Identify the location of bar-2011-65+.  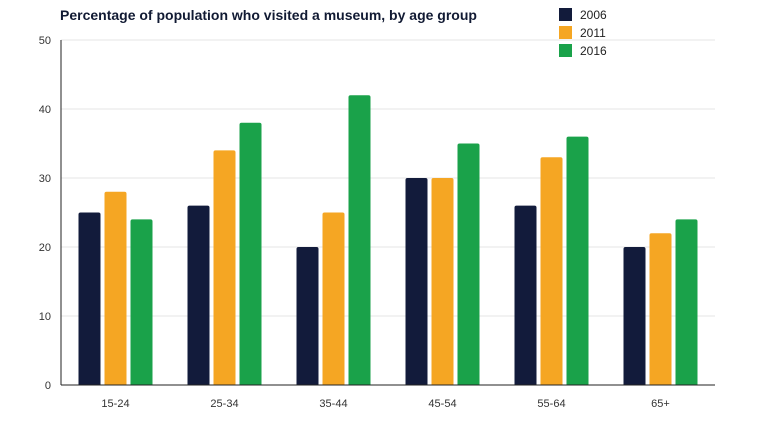
(660, 309).